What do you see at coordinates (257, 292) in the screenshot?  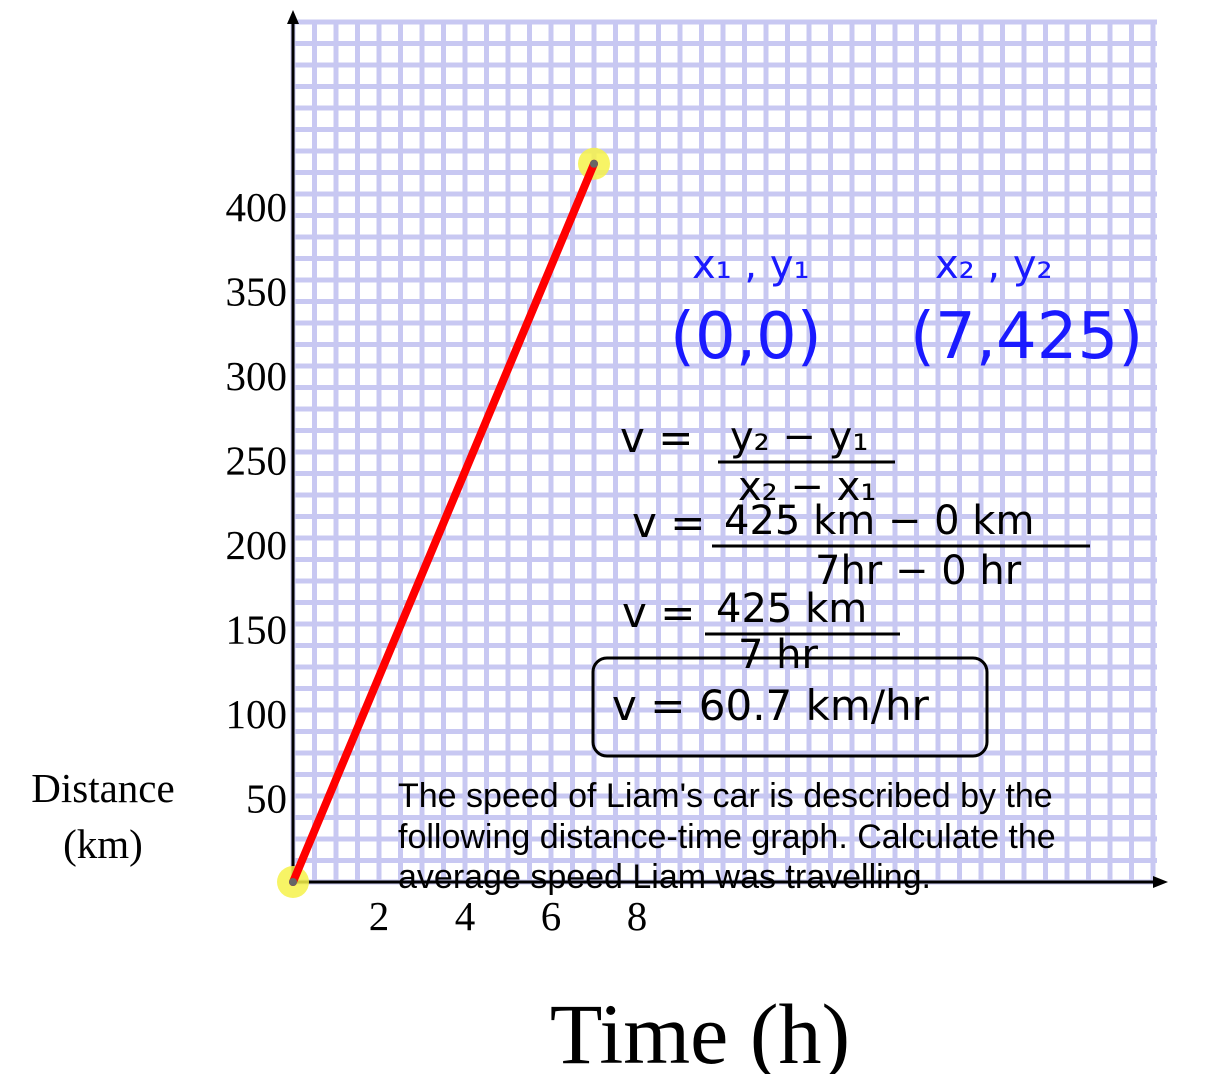 I see `y-tick-label: 350` at bounding box center [257, 292].